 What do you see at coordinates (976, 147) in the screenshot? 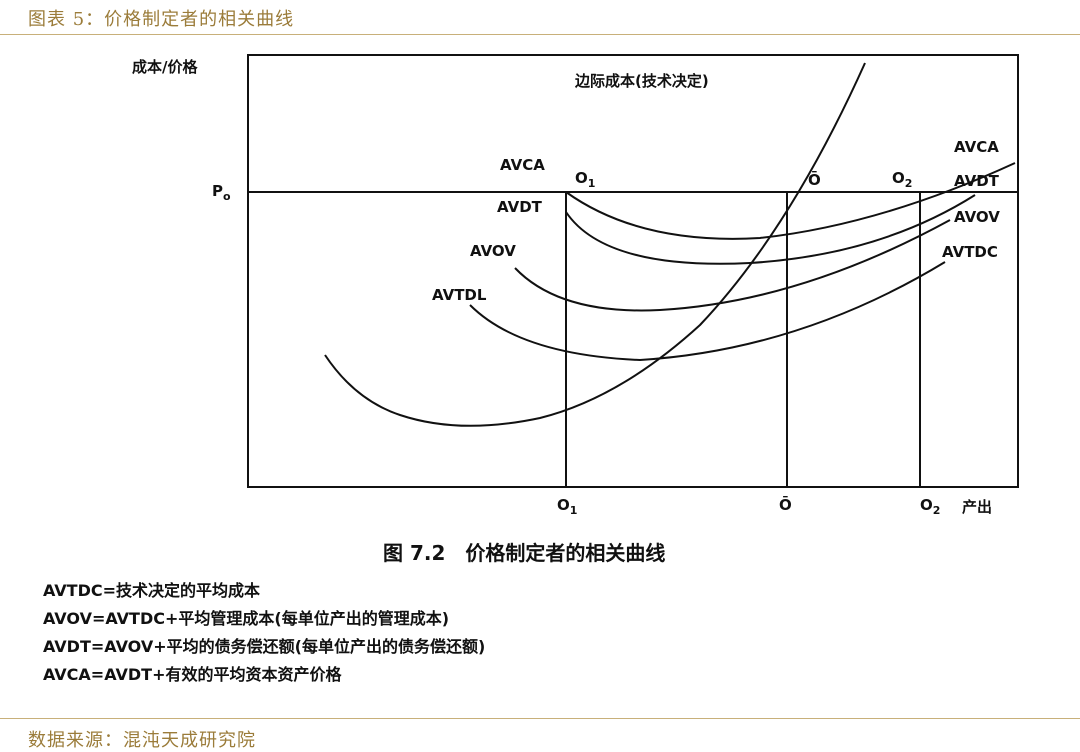
I see `label-avca-right: AVCA` at bounding box center [976, 147].